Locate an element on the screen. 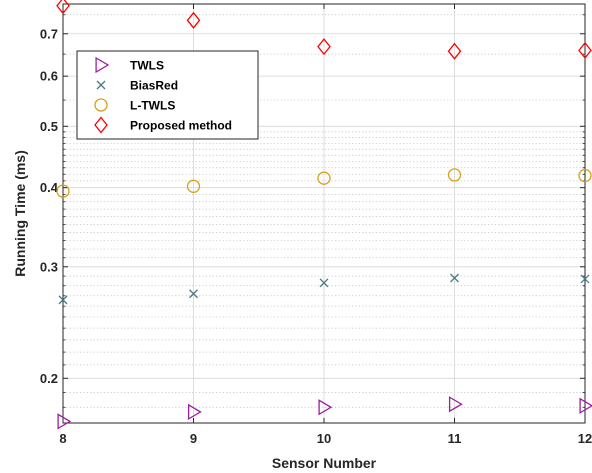  y-tick-label: 0.4 is located at coordinates (49, 187).